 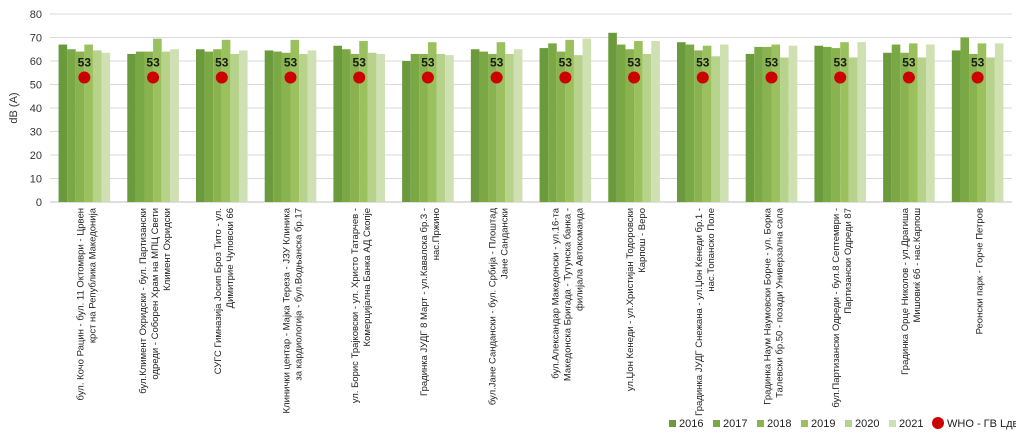 What do you see at coordinates (167, 249) in the screenshot?
I see `x-category-label-line: Климент Охридски` at bounding box center [167, 249].